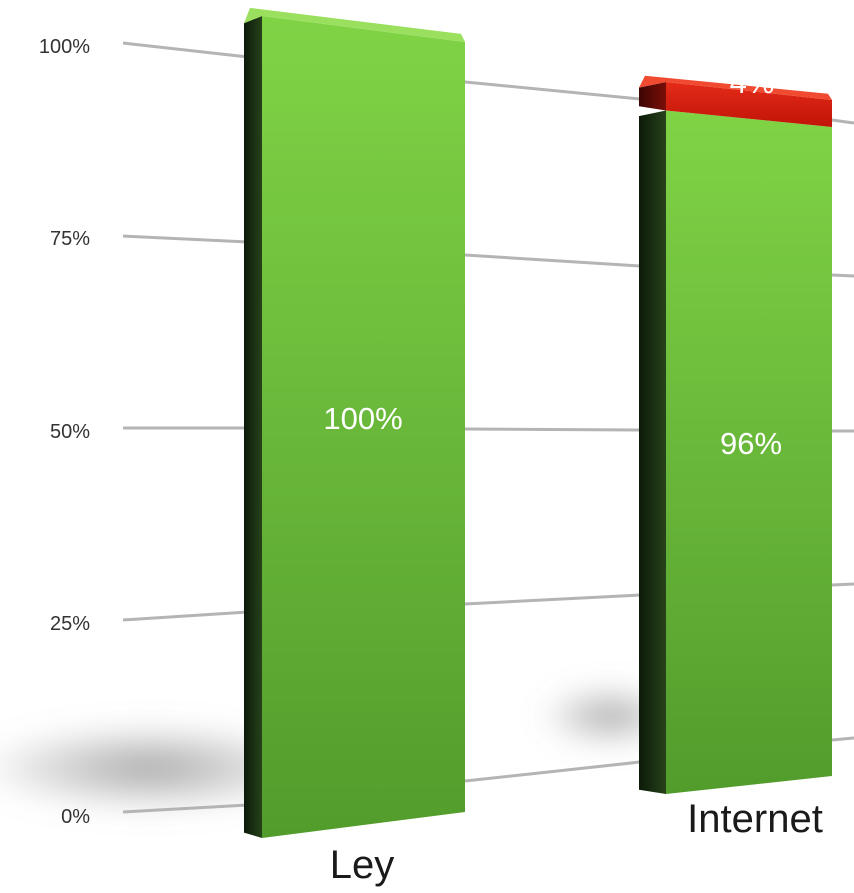 The image size is (854, 893). What do you see at coordinates (70, 432) in the screenshot?
I see `y-tick-50: 50%` at bounding box center [70, 432].